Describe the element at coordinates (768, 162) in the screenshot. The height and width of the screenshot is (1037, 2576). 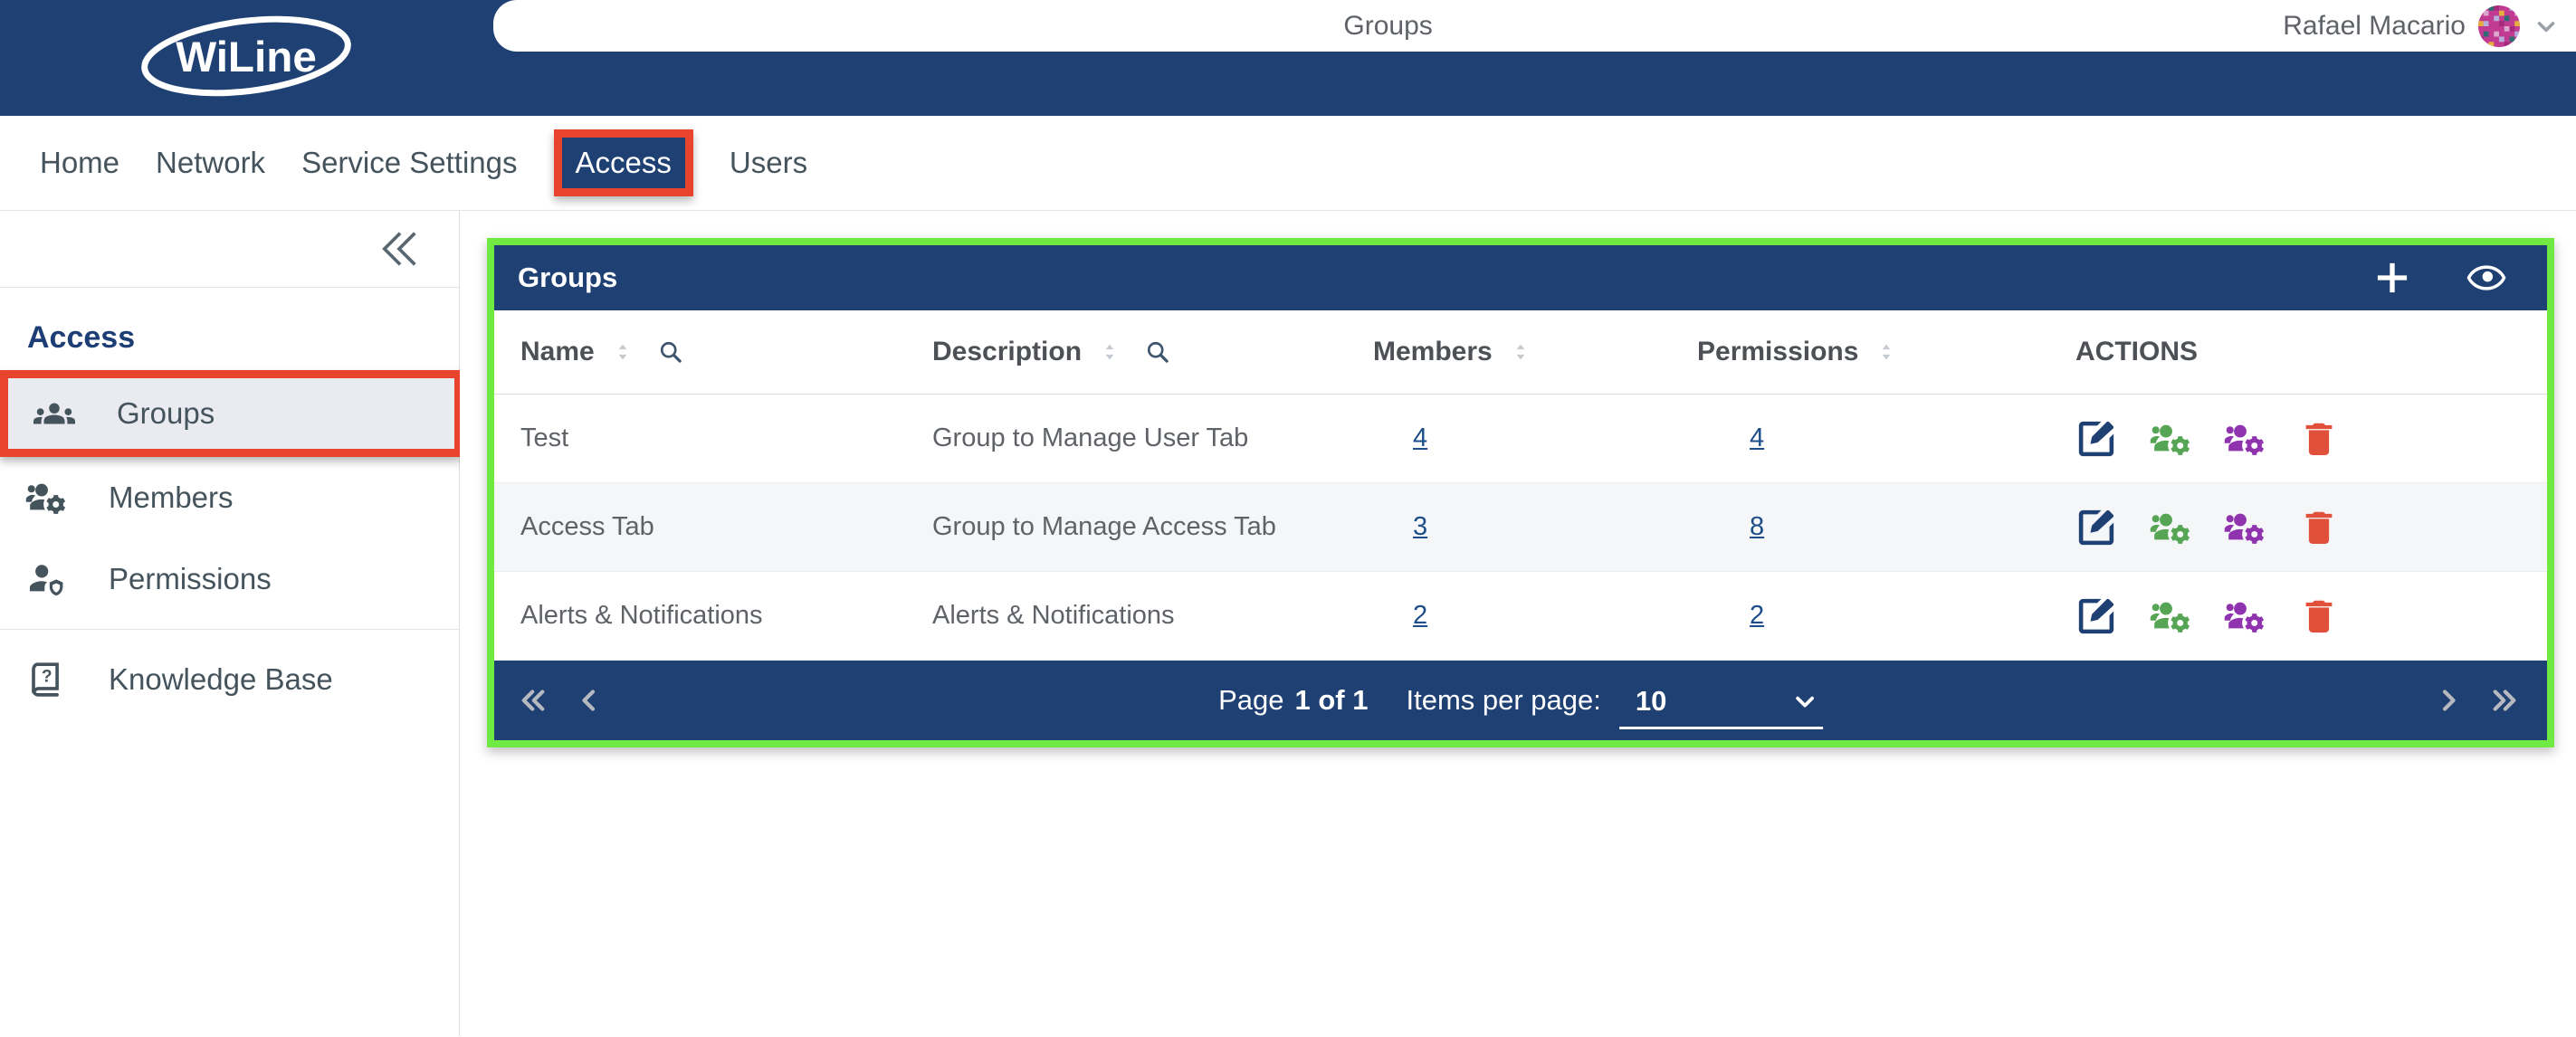
I see `nav-item-users: Users` at that location.